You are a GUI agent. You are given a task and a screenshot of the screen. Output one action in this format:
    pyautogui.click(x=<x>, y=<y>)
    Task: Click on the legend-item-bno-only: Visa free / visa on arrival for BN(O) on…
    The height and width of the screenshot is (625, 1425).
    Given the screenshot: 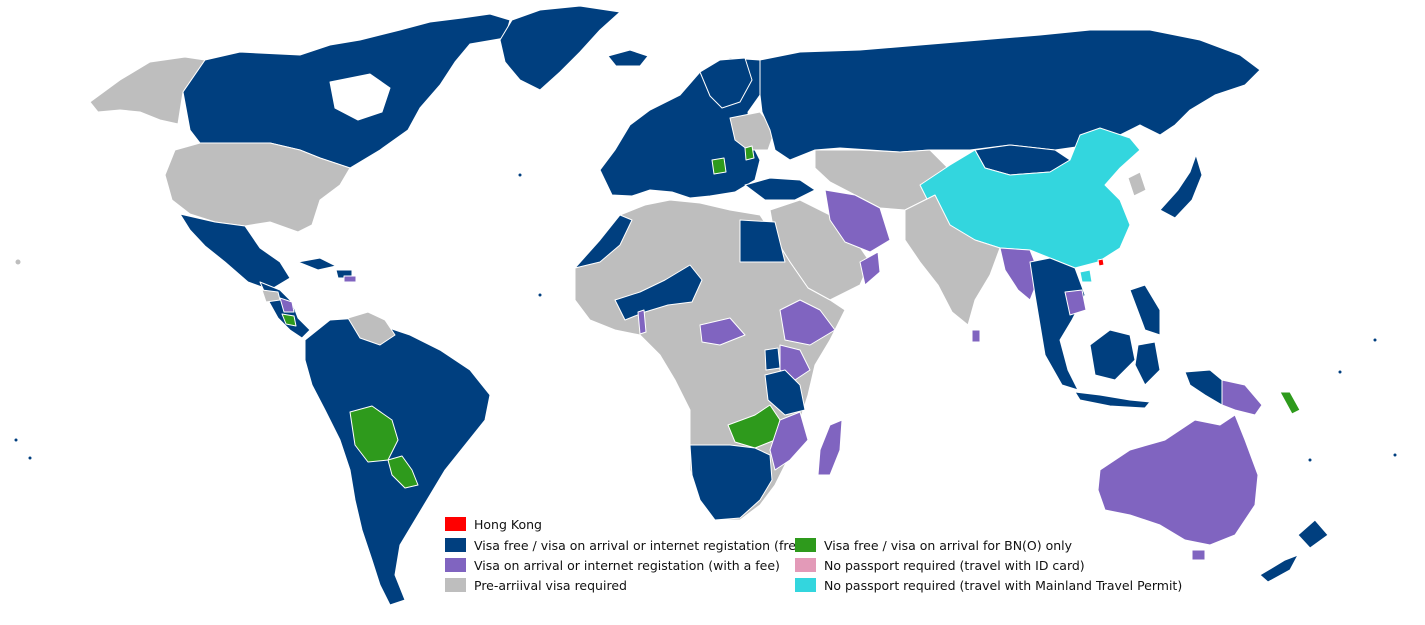 What is the action you would take?
    pyautogui.click(x=933, y=545)
    